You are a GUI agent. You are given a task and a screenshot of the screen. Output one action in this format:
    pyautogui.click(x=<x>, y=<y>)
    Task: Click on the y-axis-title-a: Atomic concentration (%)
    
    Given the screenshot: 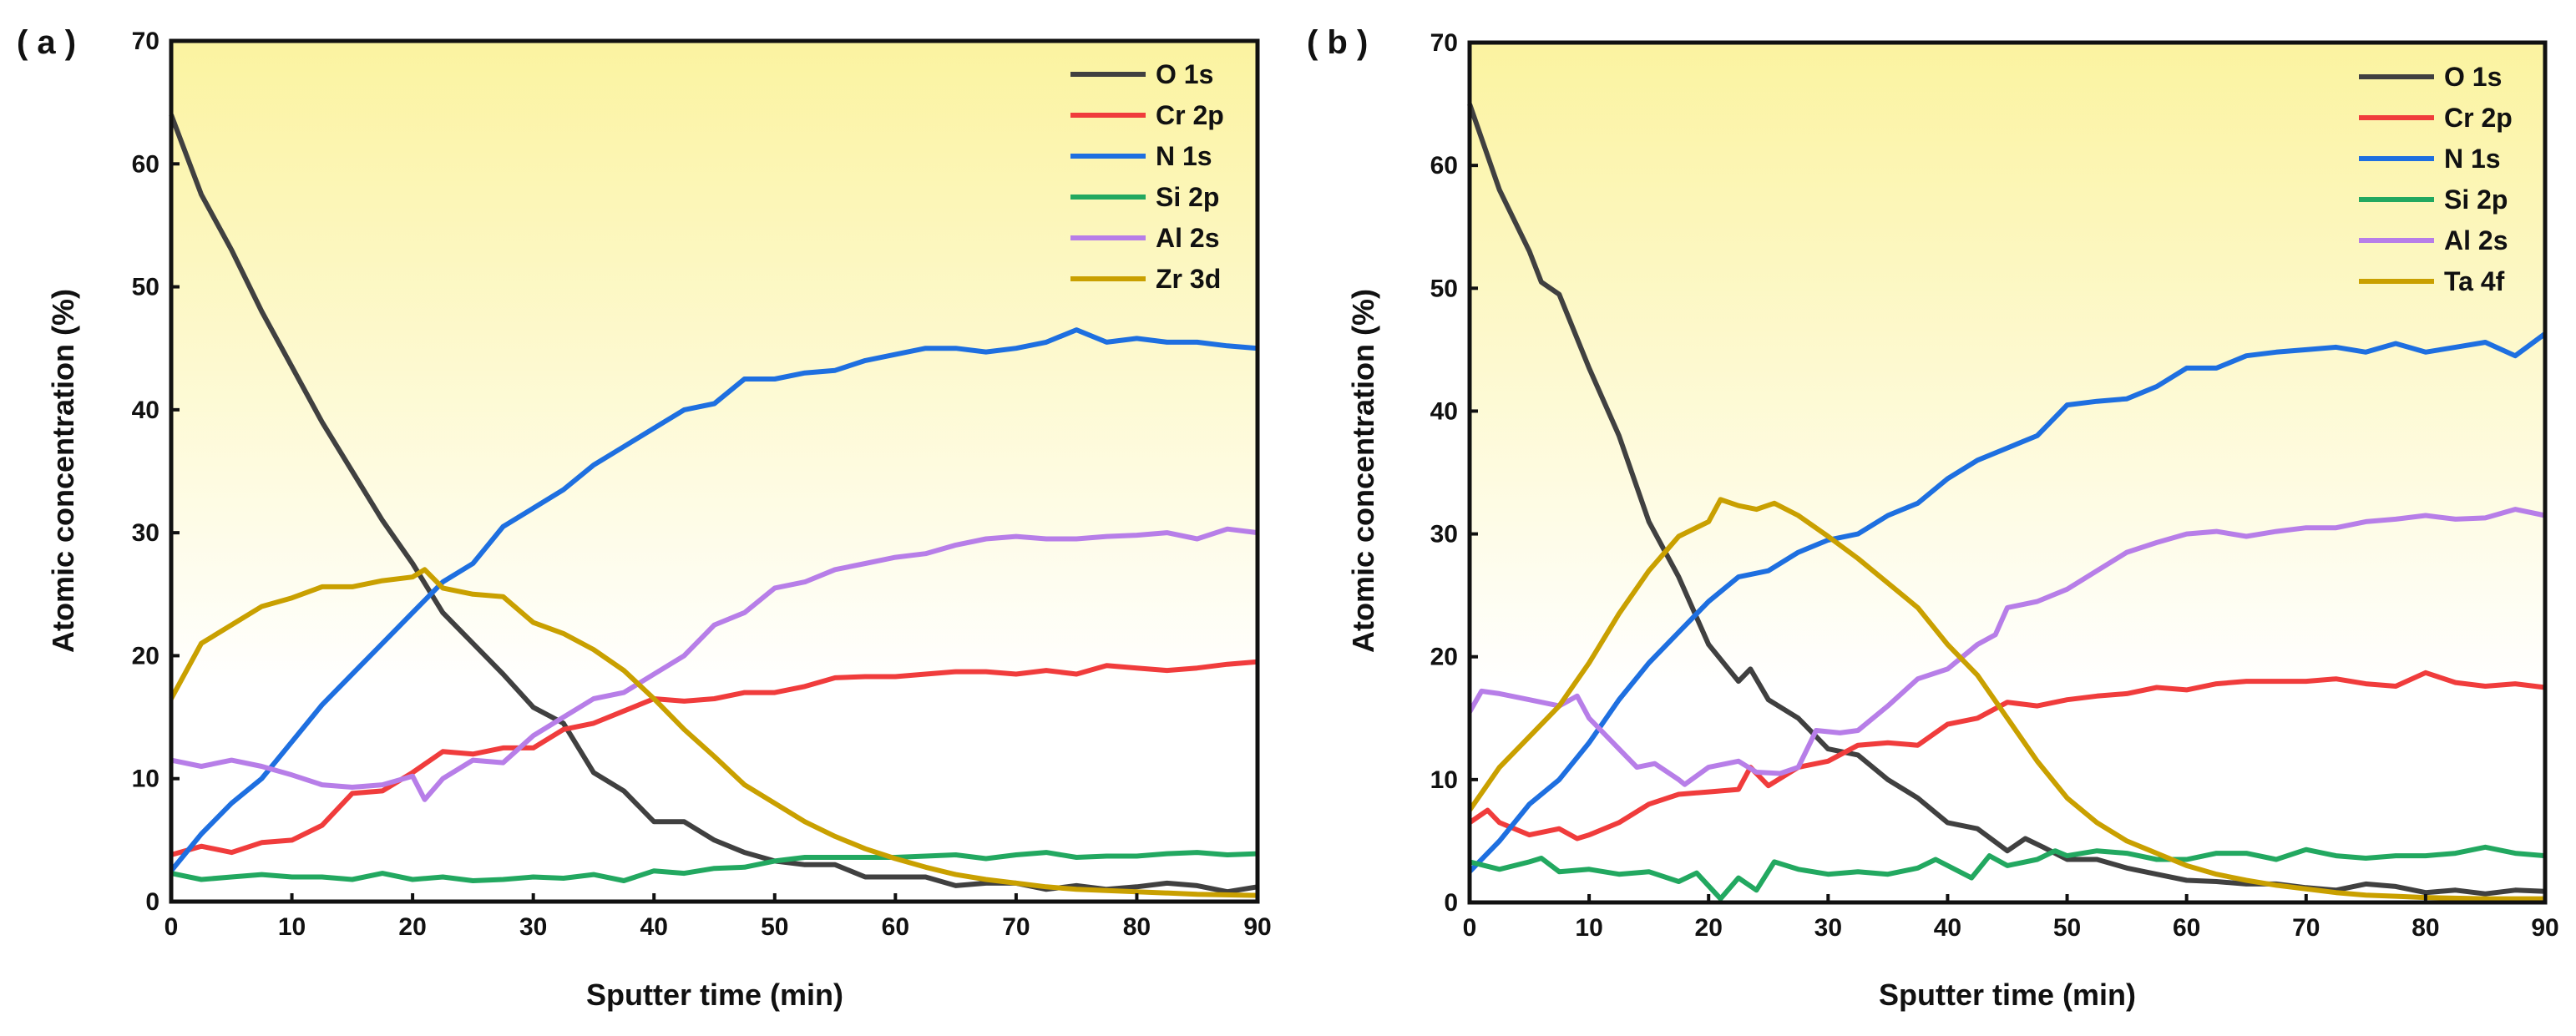 What is the action you would take?
    pyautogui.click(x=63, y=471)
    